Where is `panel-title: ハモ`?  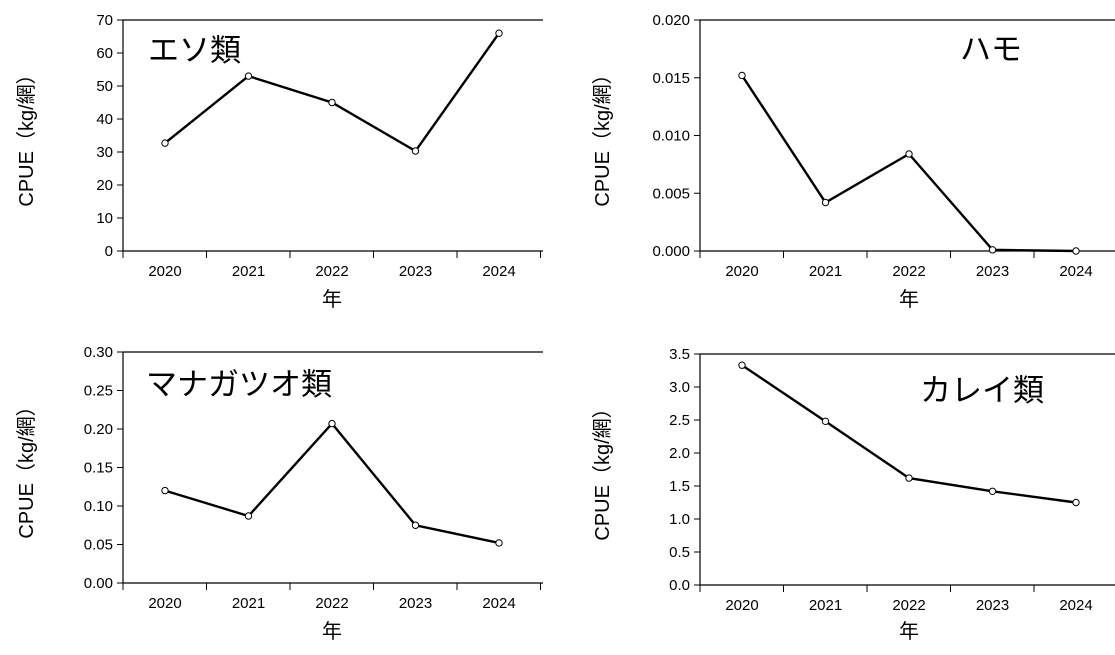
panel-title: ハモ is located at coordinates (991, 49).